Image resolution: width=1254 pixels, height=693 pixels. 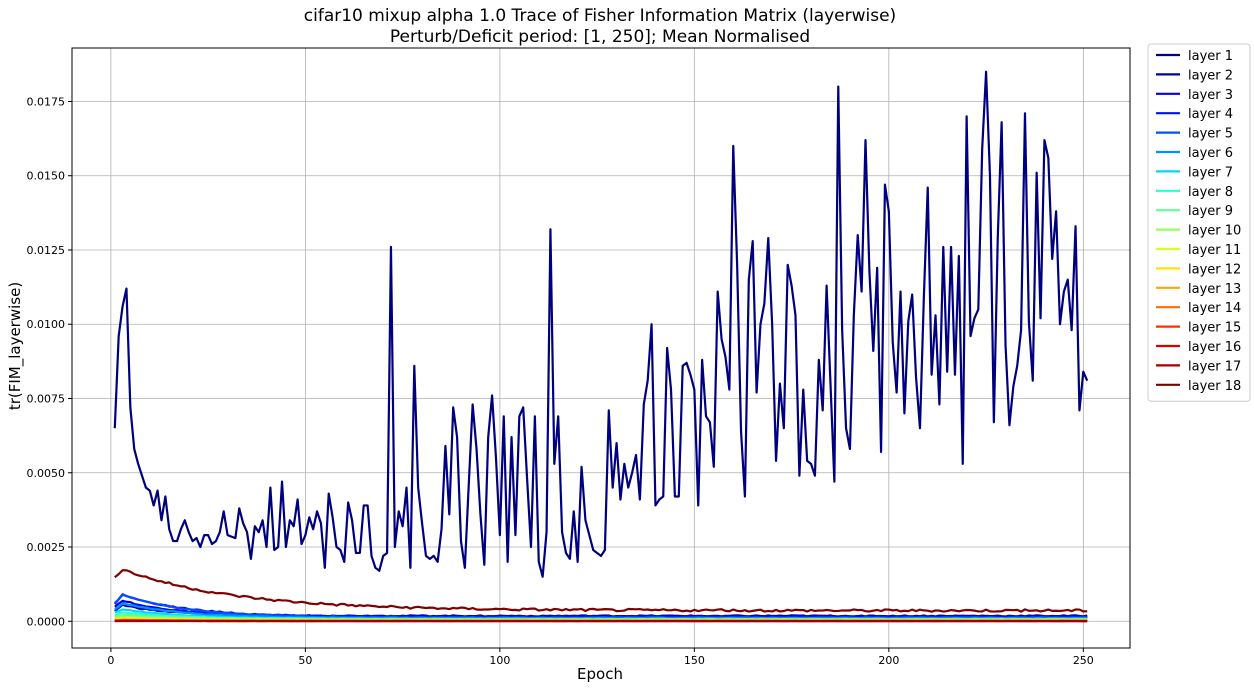 I want to click on y-axis-label: tr(FIM_layerwise), so click(x=15, y=346).